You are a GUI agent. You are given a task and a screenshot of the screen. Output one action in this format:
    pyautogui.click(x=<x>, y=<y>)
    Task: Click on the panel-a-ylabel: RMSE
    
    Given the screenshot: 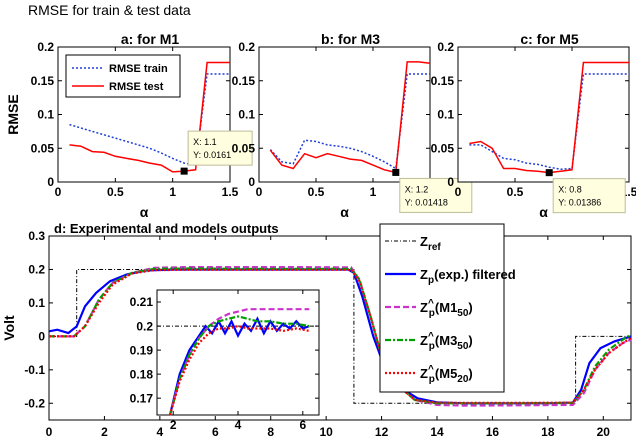 What is the action you would take?
    pyautogui.click(x=13, y=114)
    